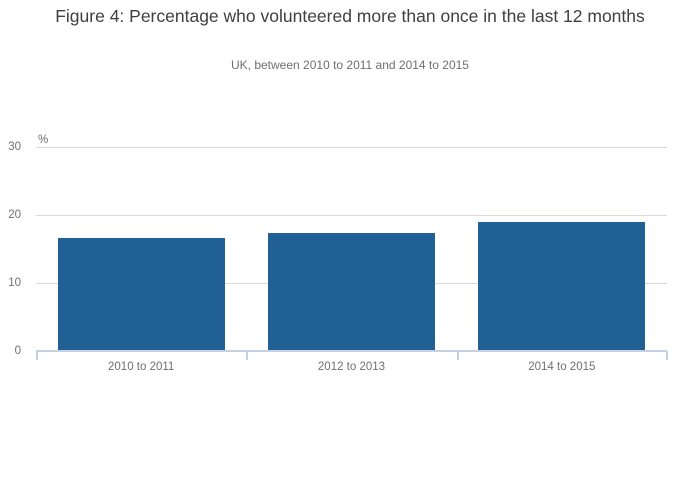 This screenshot has height=502, width=700. I want to click on bar-2010-to-2011, so click(141, 294).